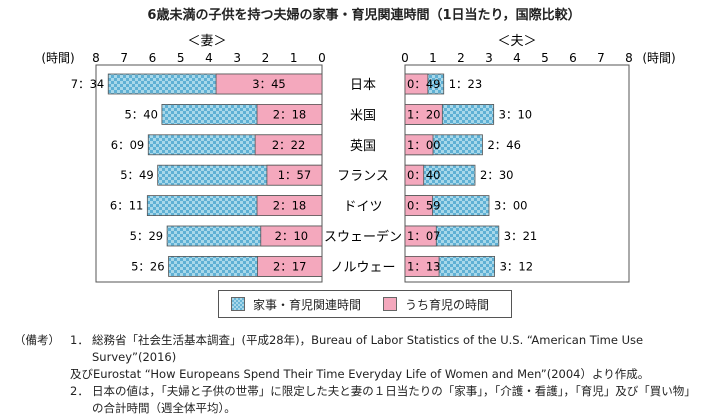 The image size is (728, 417). What do you see at coordinates (465, 84) in the screenshot?
I see `husband-total-label: 1：23` at bounding box center [465, 84].